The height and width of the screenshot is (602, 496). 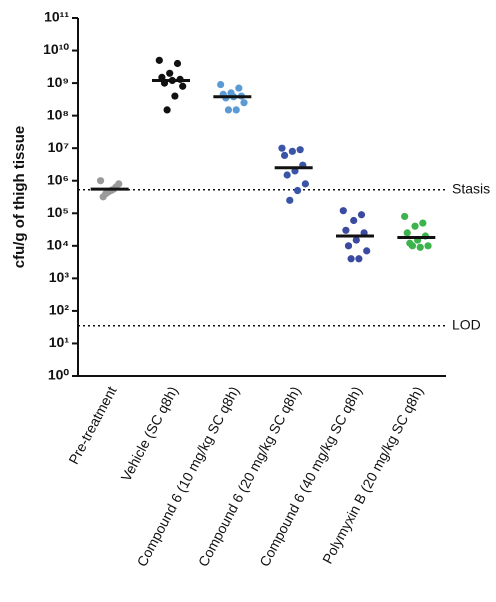 I want to click on reference-label: LOD, so click(x=466, y=324).